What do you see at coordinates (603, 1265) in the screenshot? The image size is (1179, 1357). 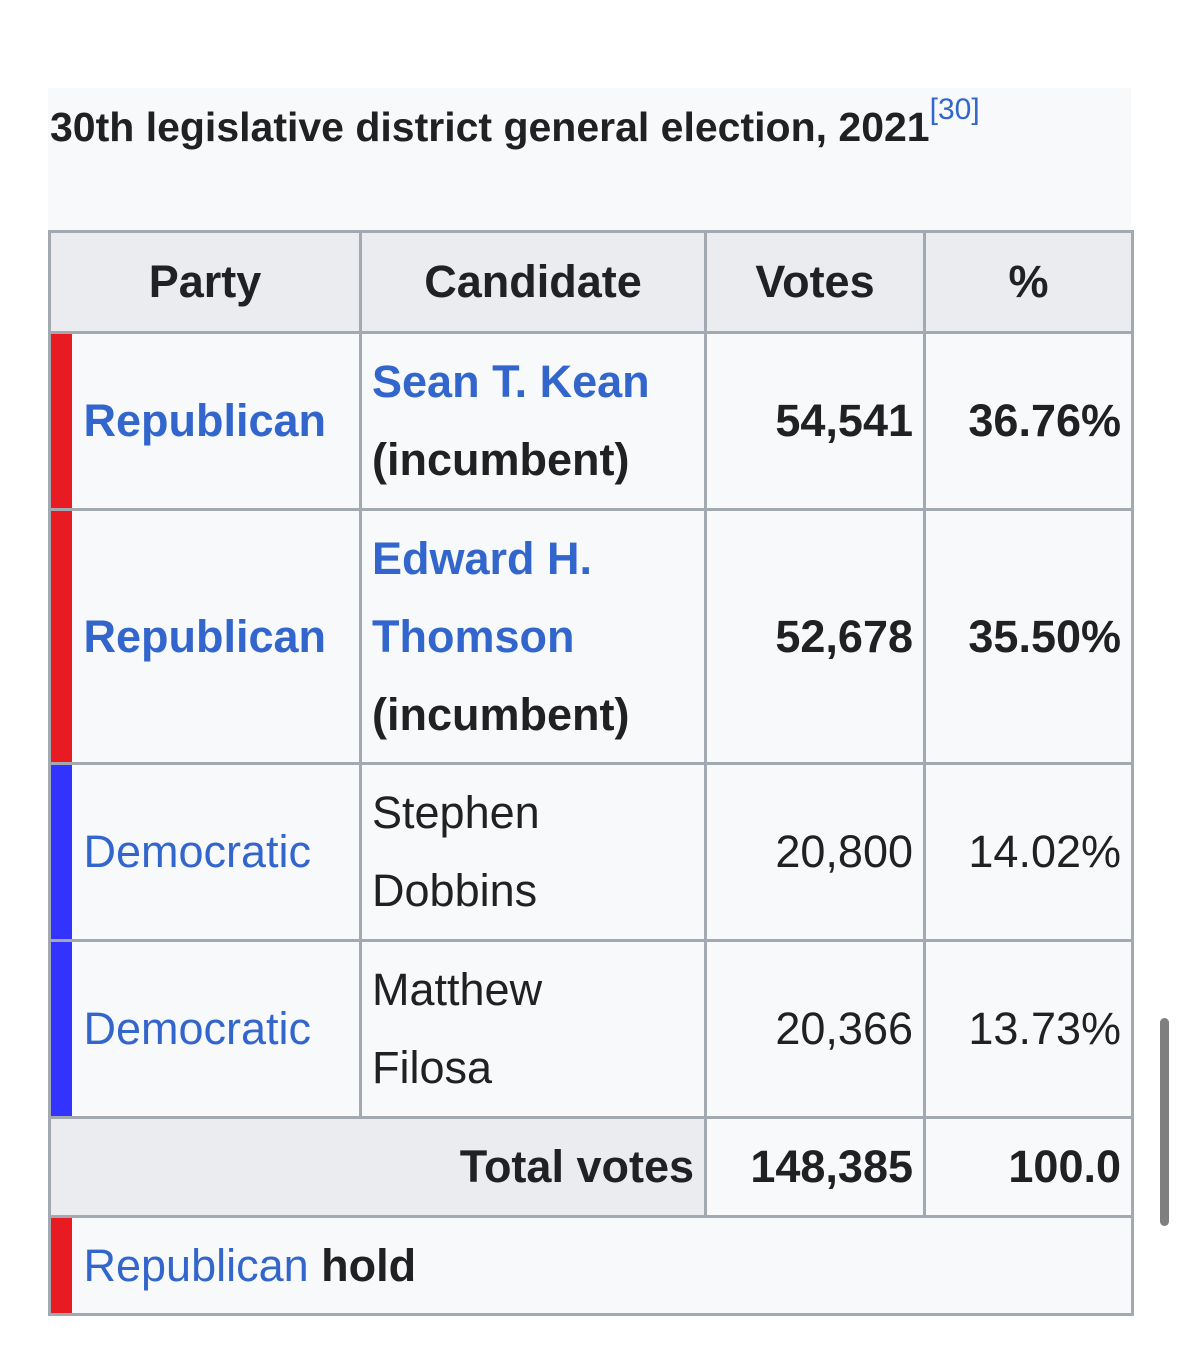 I see `result-cell: Republican hold` at bounding box center [603, 1265].